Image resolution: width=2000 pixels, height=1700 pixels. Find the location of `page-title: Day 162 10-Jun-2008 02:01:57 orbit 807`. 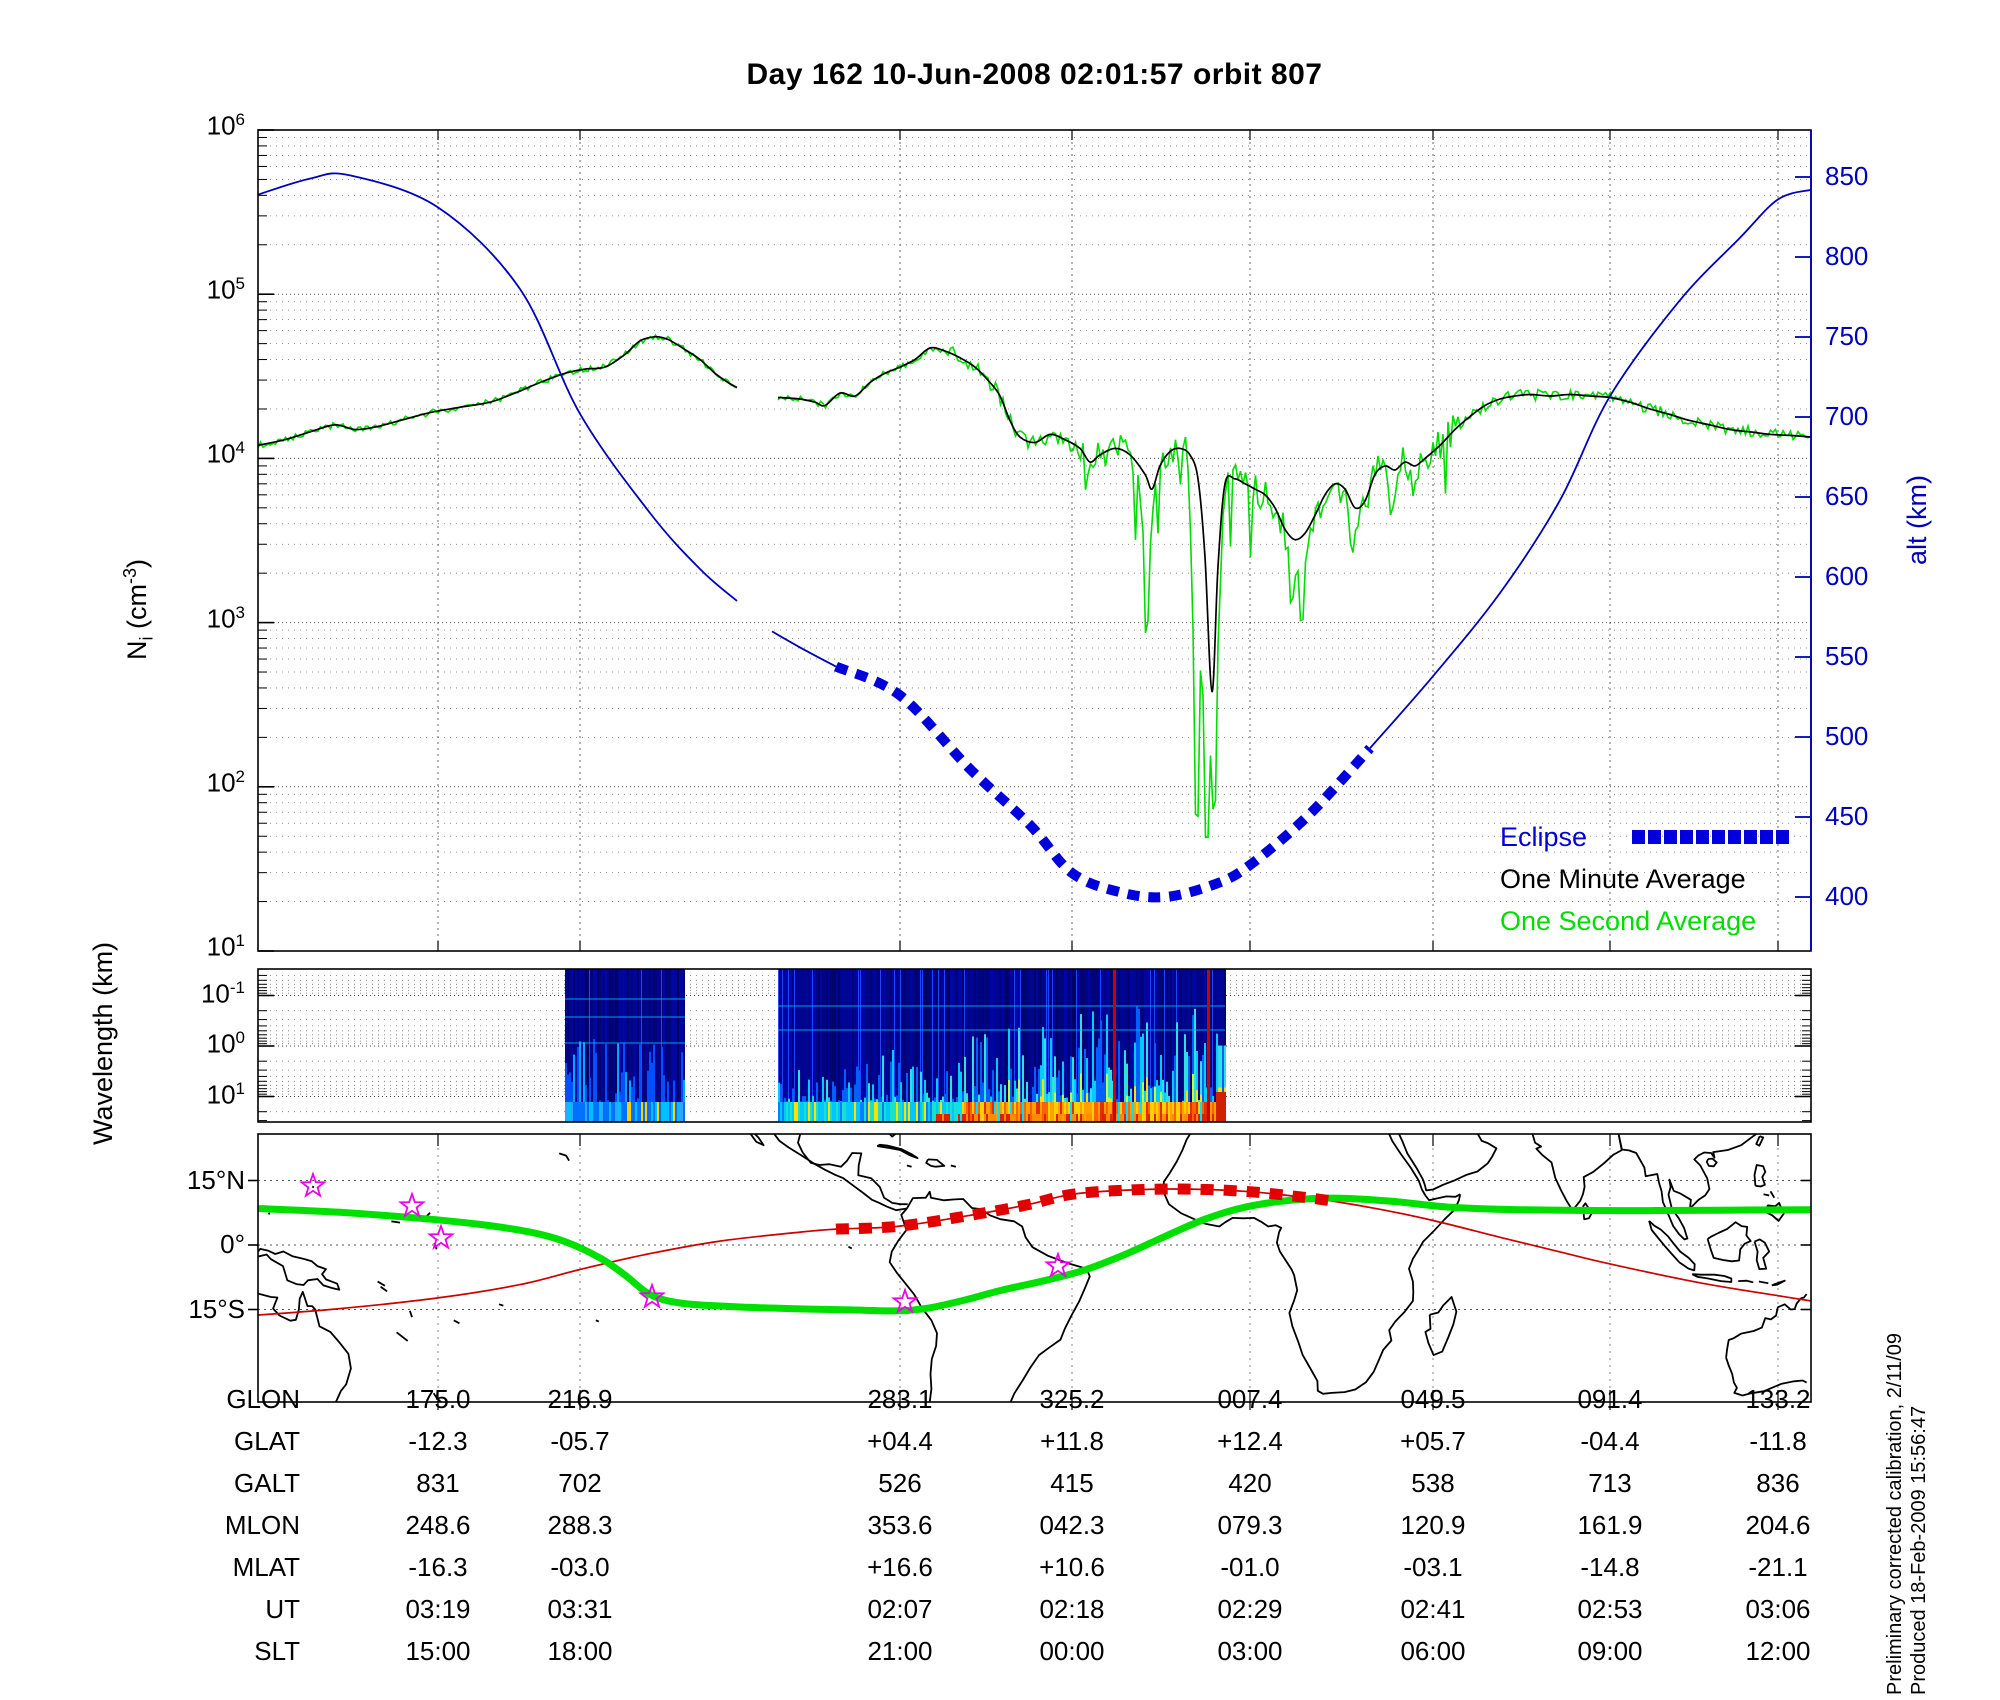

page-title: Day 162 10-Jun-2008 02:01:57 orbit 807 is located at coordinates (1034, 74).